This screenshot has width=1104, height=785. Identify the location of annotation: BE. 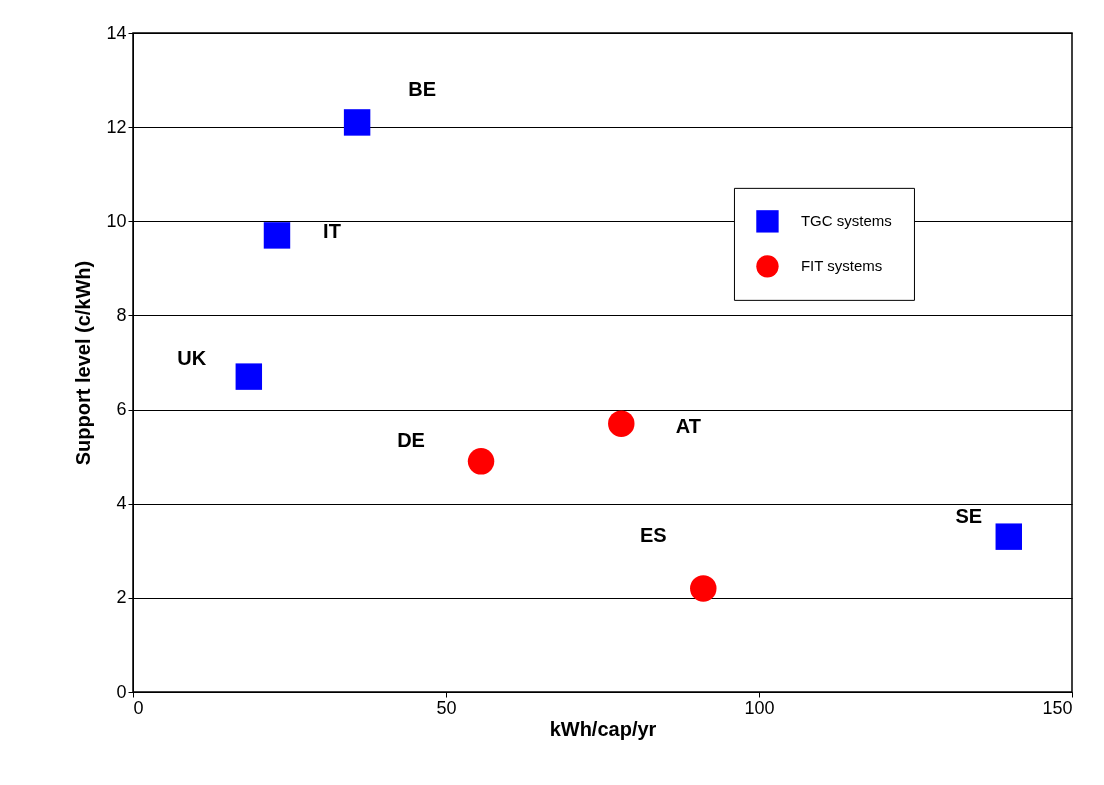
(422, 89).